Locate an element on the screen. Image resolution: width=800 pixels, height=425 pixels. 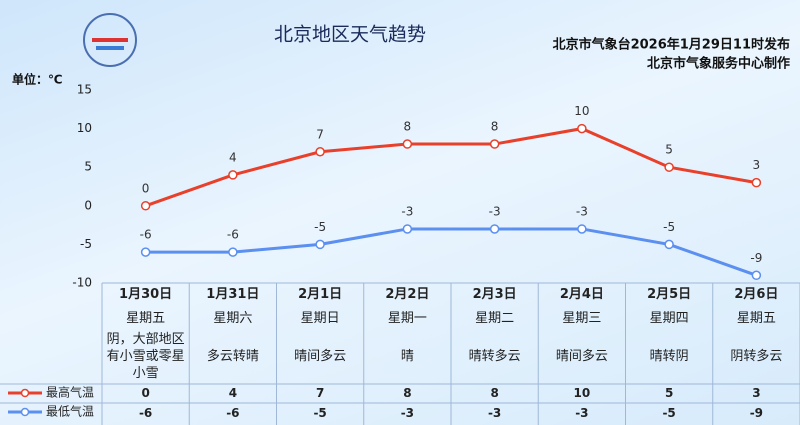
weather: 多云转晴 is located at coordinates (232, 356).